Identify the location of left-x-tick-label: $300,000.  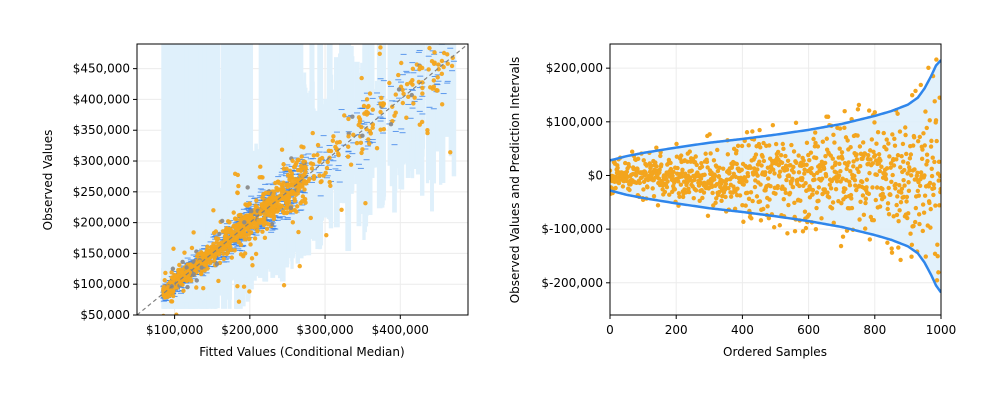
(324, 330).